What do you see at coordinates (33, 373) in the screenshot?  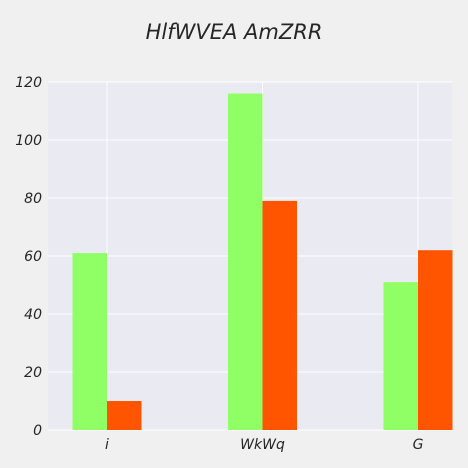 I see `y-tick-label: 20` at bounding box center [33, 373].